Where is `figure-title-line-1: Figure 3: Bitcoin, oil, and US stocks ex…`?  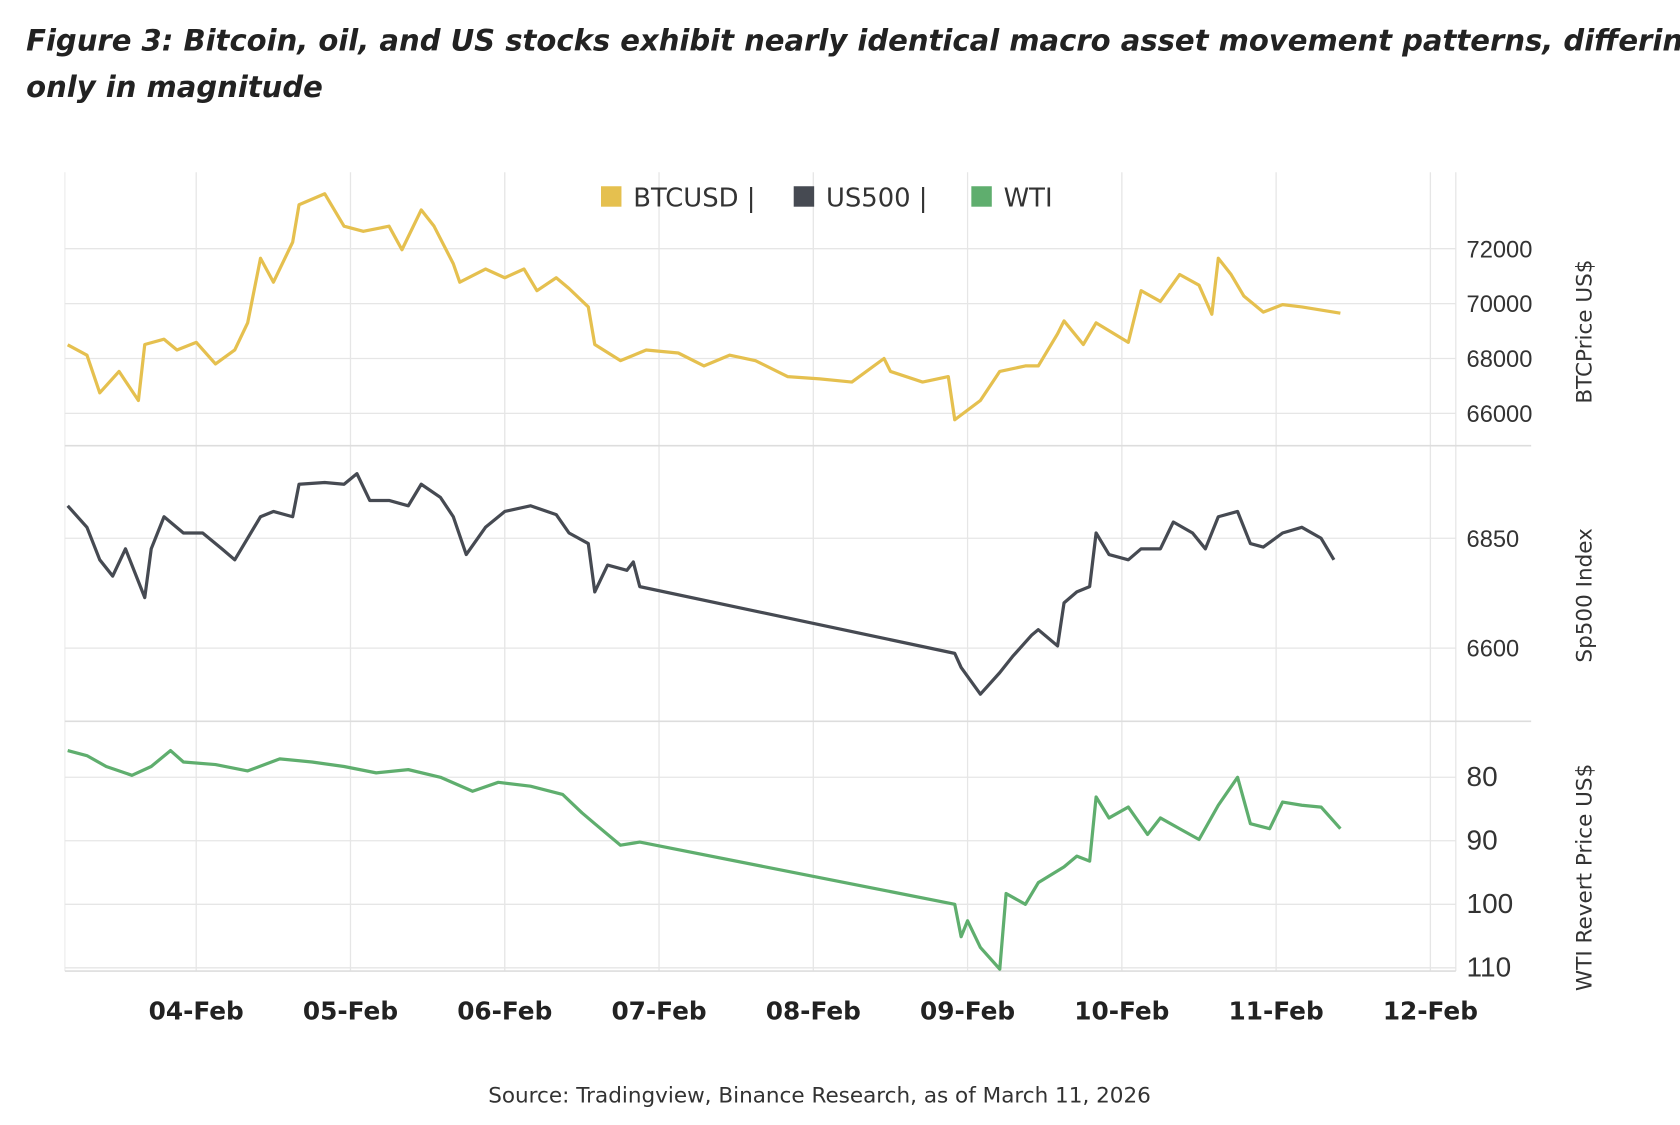 figure-title-line-1: Figure 3: Bitcoin, oil, and US stocks ex… is located at coordinates (853, 41).